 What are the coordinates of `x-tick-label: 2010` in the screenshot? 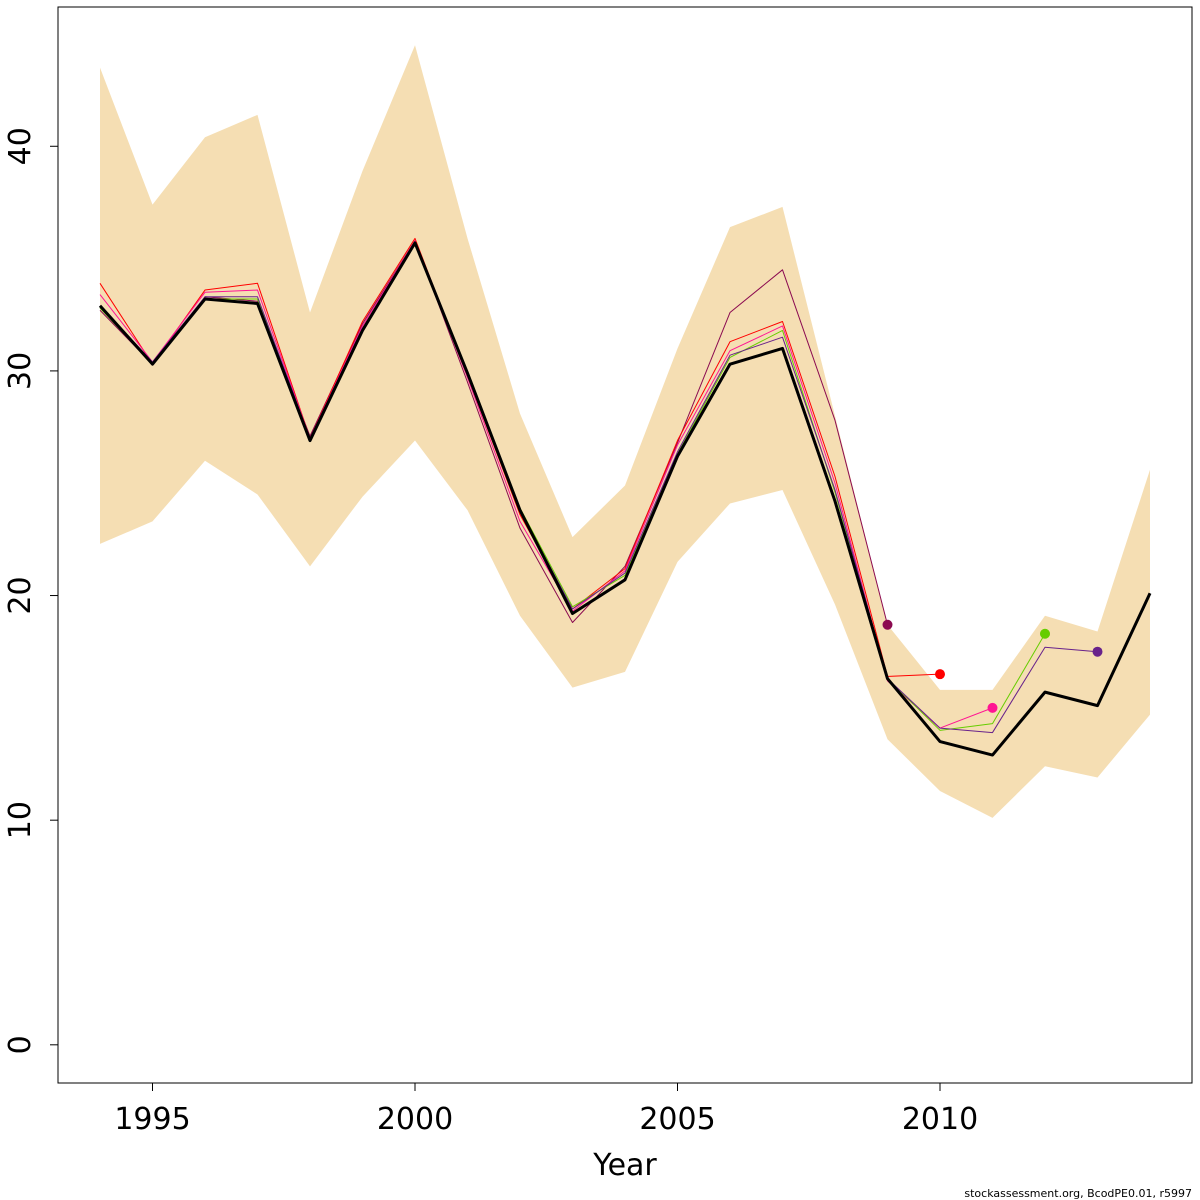 It's located at (940, 1119).